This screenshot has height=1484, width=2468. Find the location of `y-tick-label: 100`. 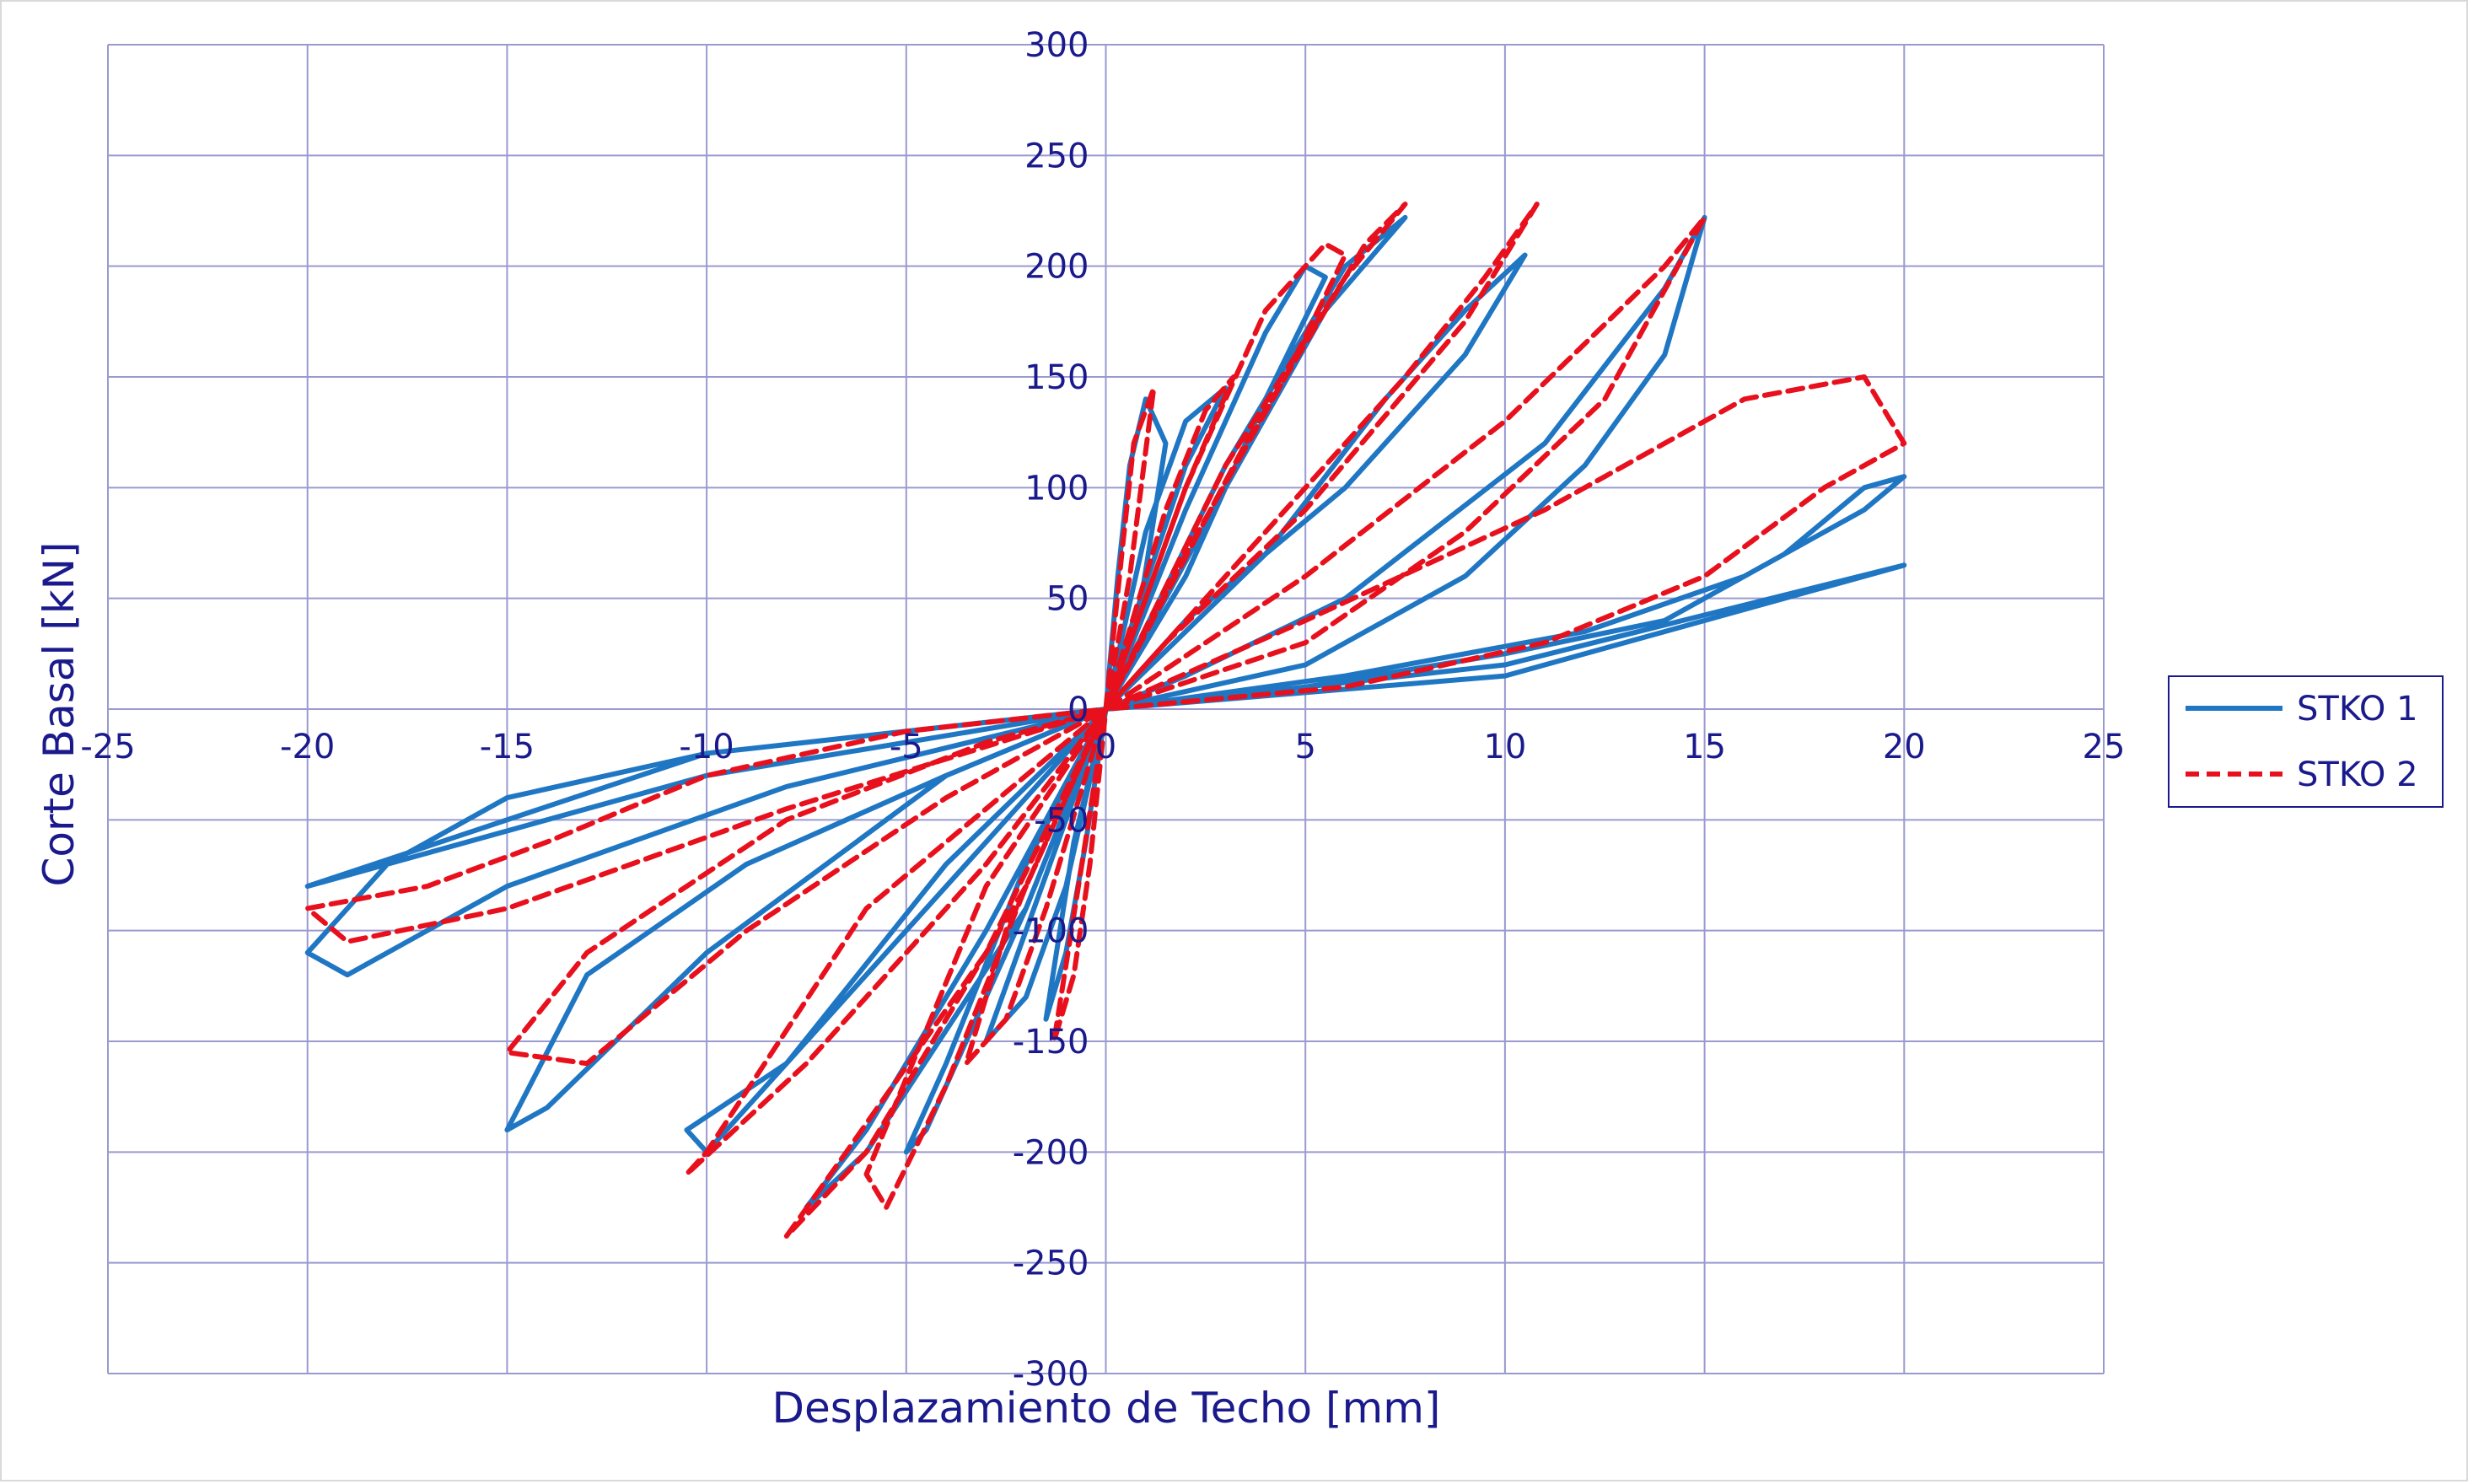

y-tick-label: 100 is located at coordinates (1056, 488).